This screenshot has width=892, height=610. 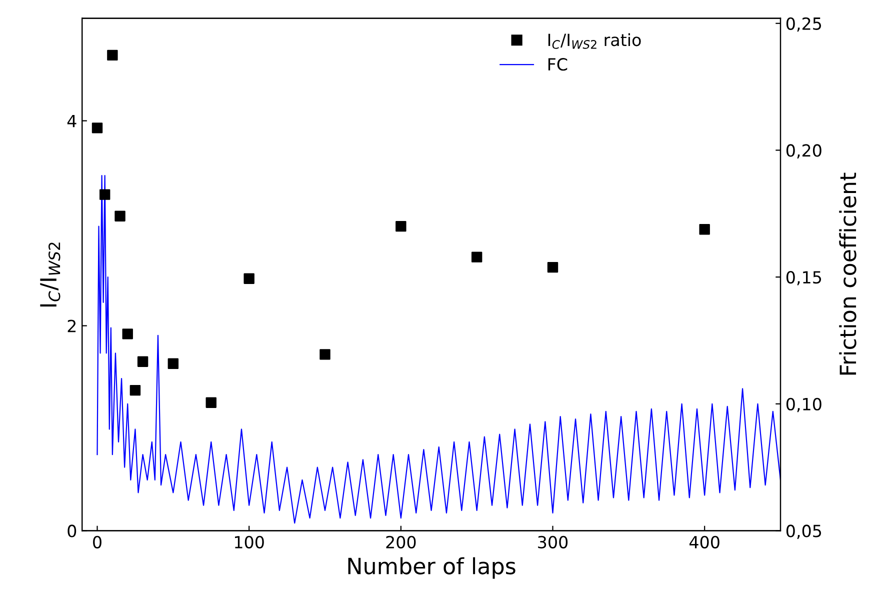 What do you see at coordinates (553, 542) in the screenshot?
I see `x-tick-label: 300` at bounding box center [553, 542].